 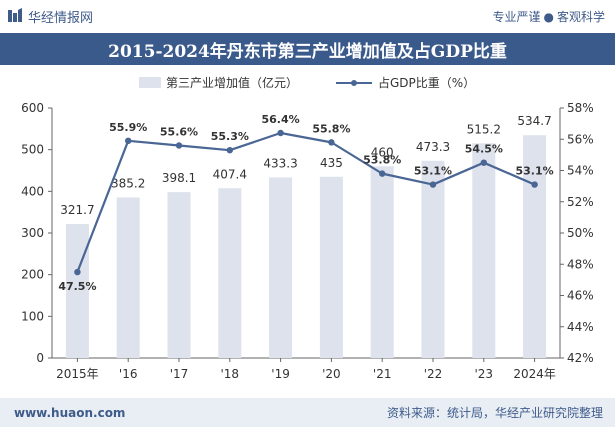 What do you see at coordinates (426, 82) in the screenshot?
I see `legend-line-label: 占GDP比重（%）` at bounding box center [426, 82].